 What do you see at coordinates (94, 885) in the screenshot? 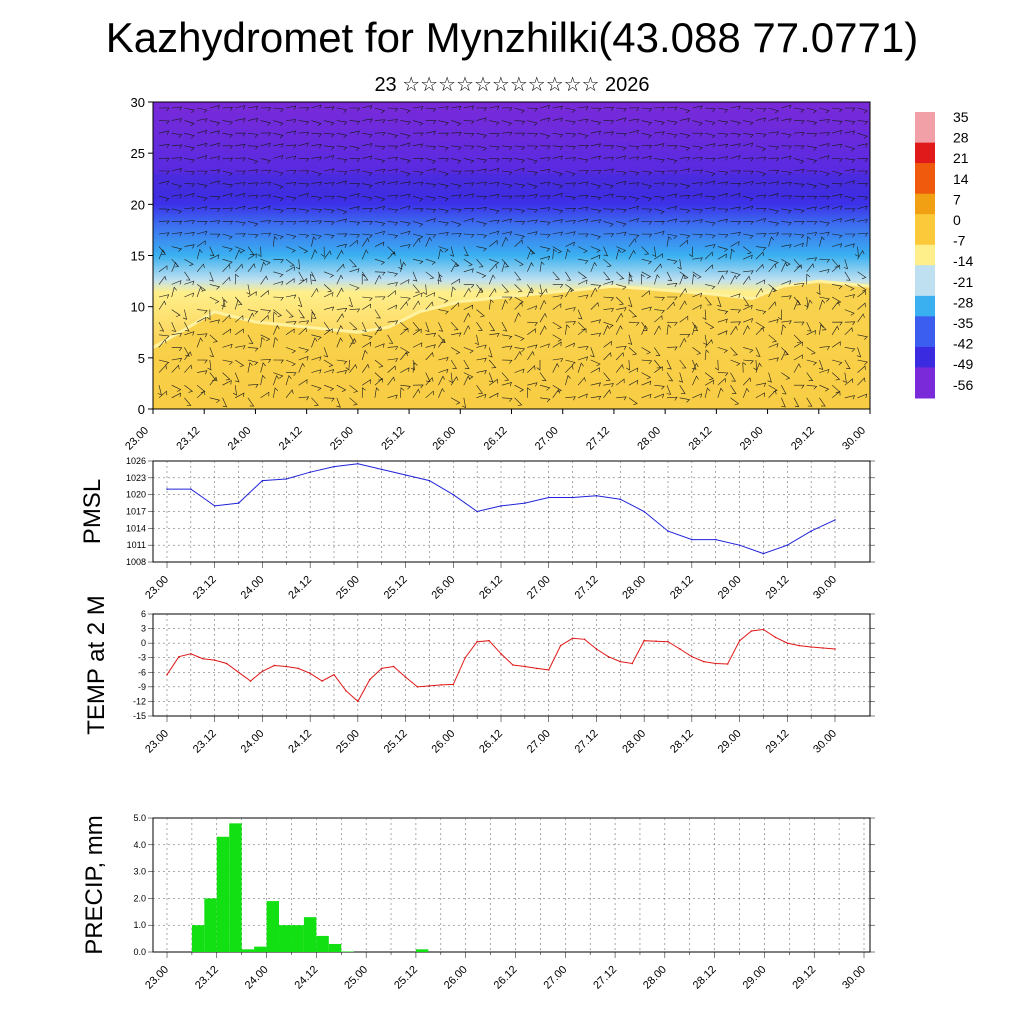
I see `y-axis-title: PRECIP, mm` at bounding box center [94, 885].